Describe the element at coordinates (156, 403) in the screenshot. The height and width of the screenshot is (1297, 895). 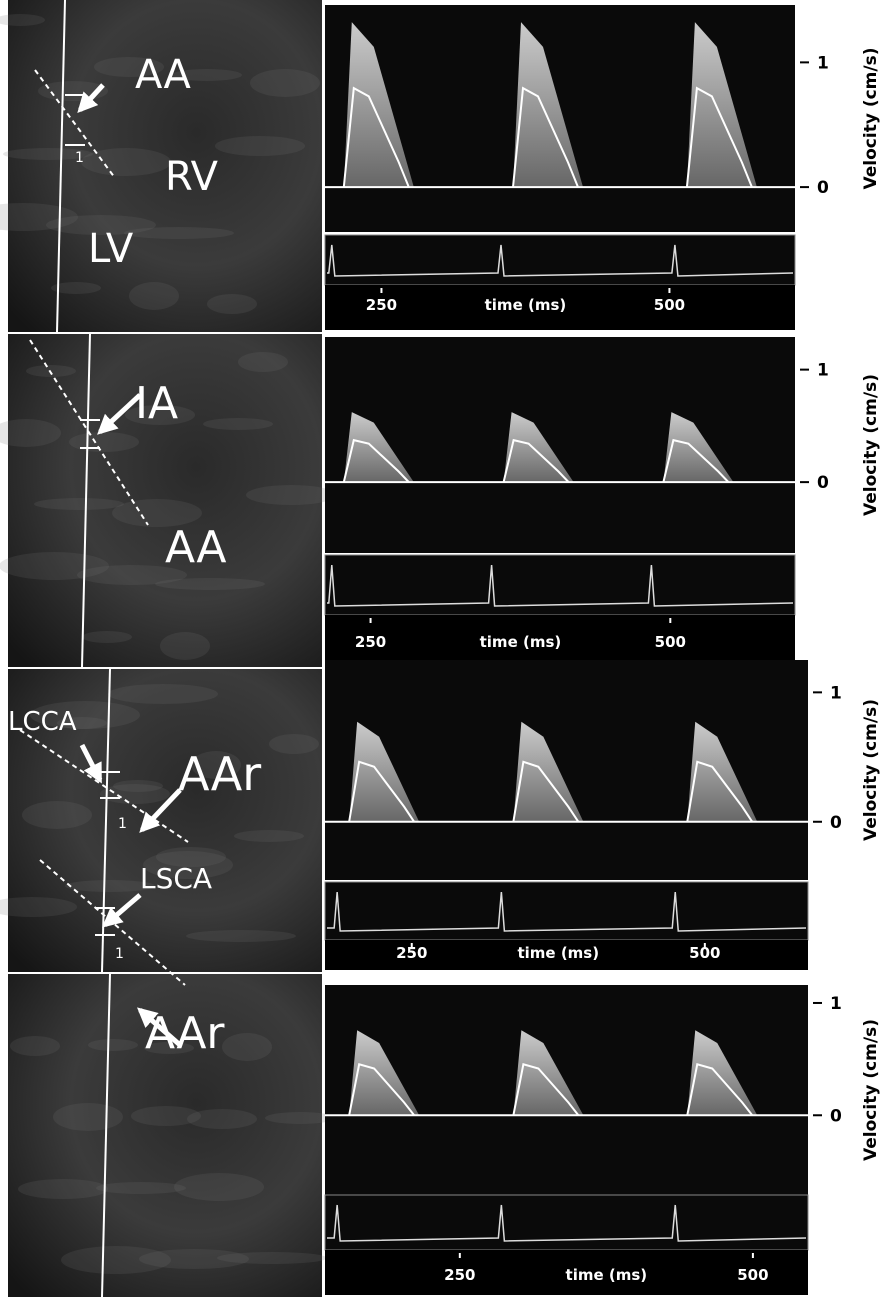
I see `anatomy-label: IA` at that location.